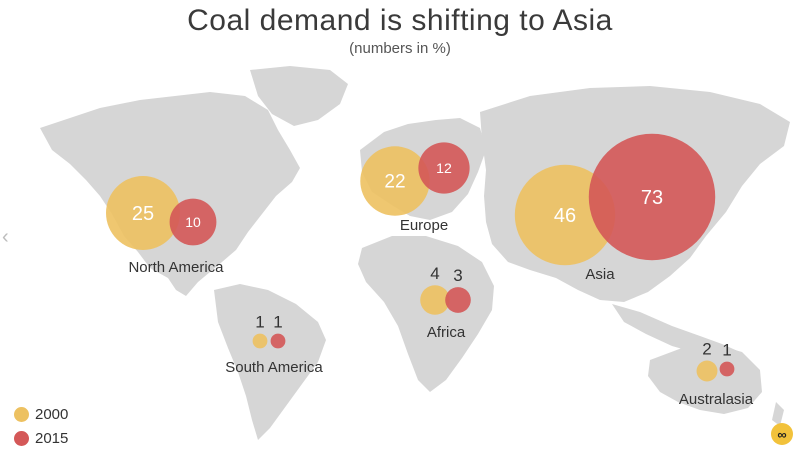 The height and width of the screenshot is (451, 800). What do you see at coordinates (716, 399) in the screenshot?
I see `region-label-australasia: Australasia` at bounding box center [716, 399].